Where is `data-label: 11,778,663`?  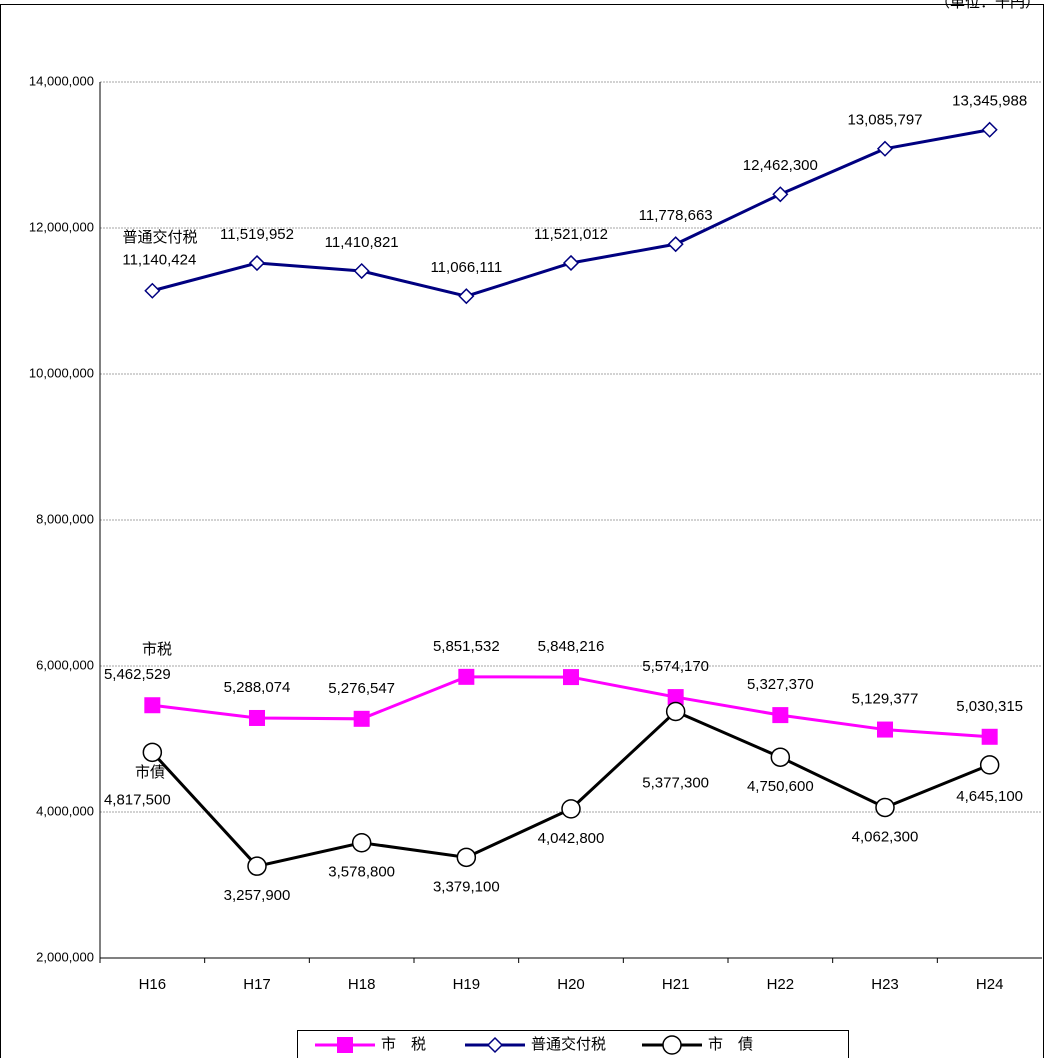 data-label: 11,778,663 is located at coordinates (676, 215).